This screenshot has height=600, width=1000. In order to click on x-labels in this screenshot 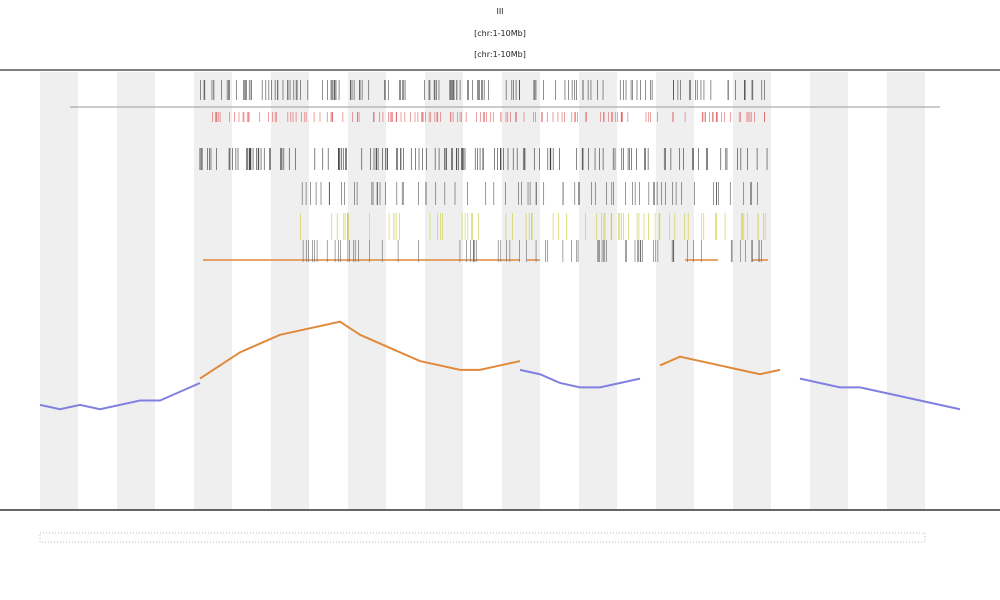, I will do `click(482, 537)`.